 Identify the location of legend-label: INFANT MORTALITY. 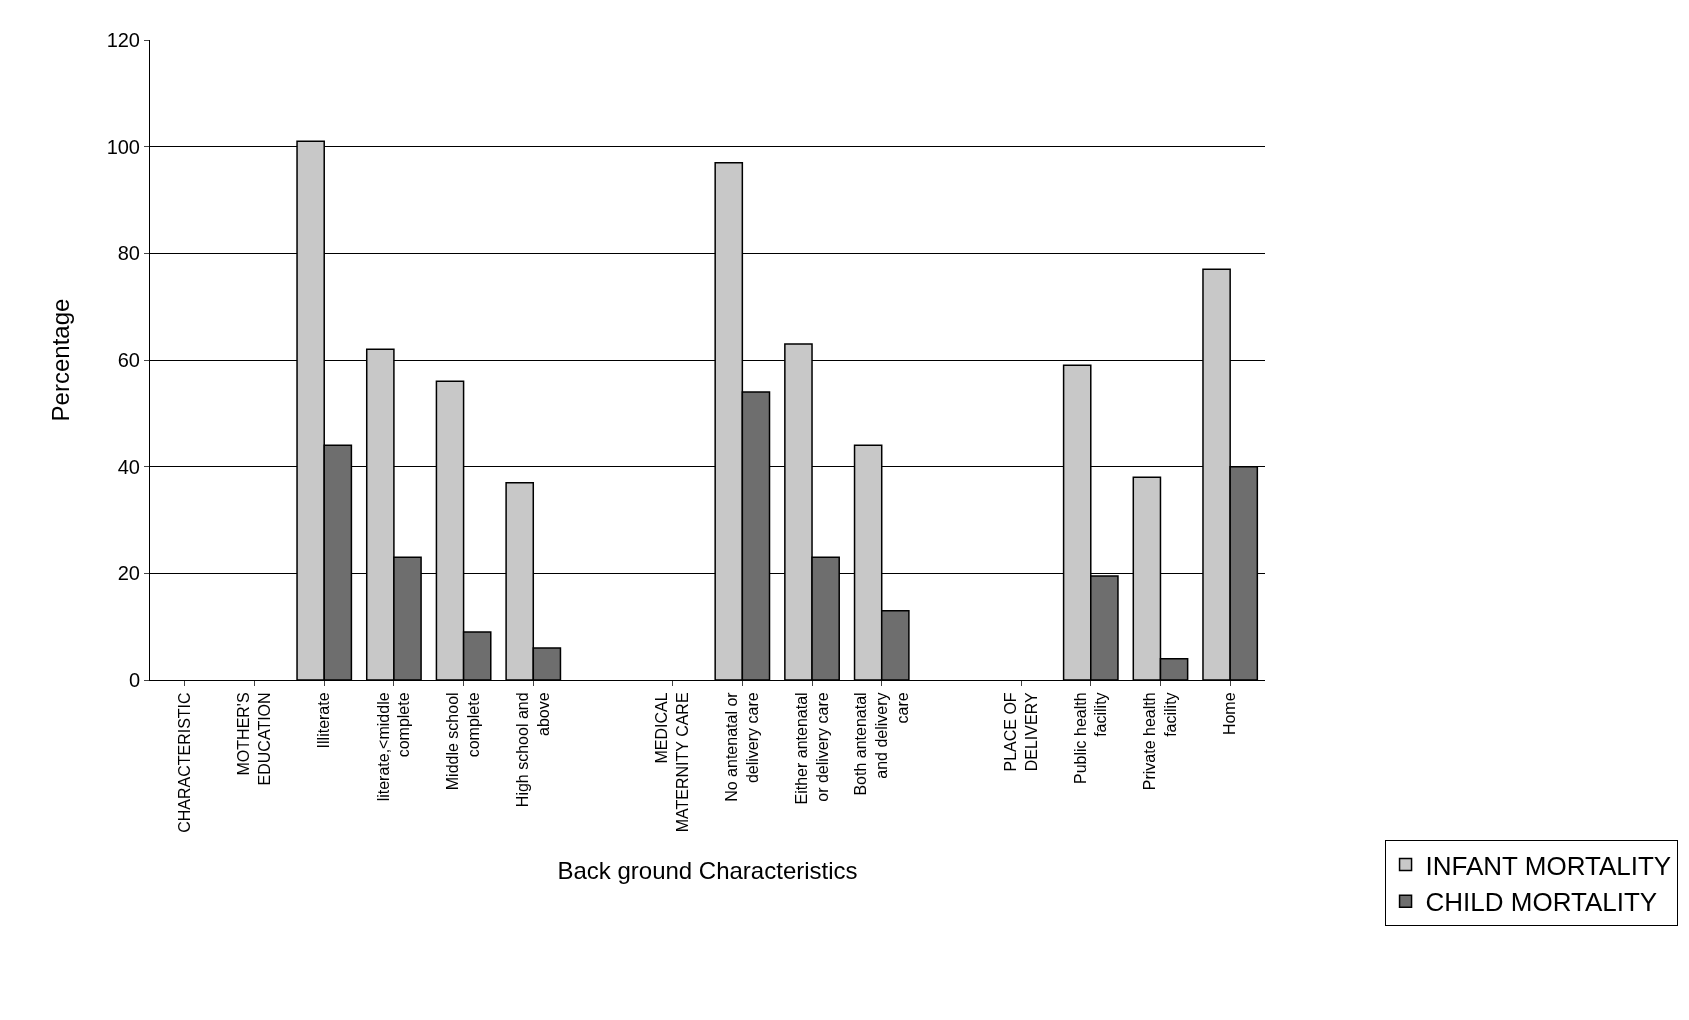
(1548, 865).